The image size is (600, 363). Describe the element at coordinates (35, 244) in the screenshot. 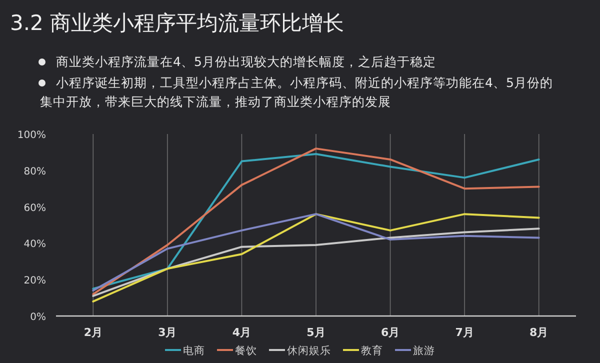

I see `y-tick-label: 40%` at that location.